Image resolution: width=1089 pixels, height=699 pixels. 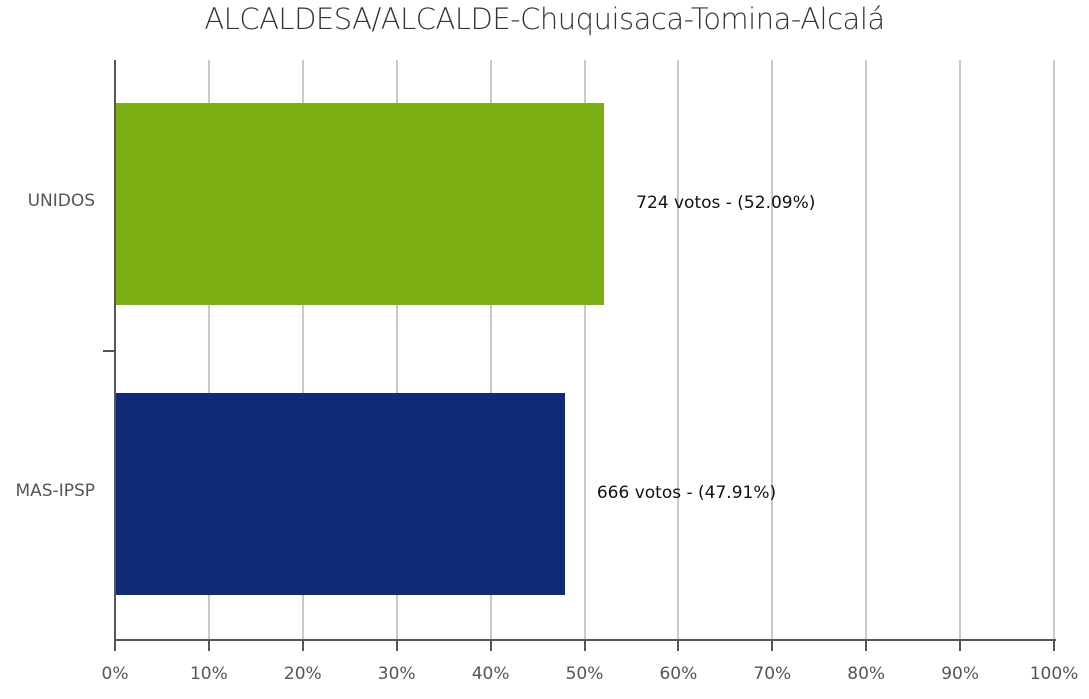 What do you see at coordinates (584, 674) in the screenshot?
I see `x-tick-label: 50%` at bounding box center [584, 674].